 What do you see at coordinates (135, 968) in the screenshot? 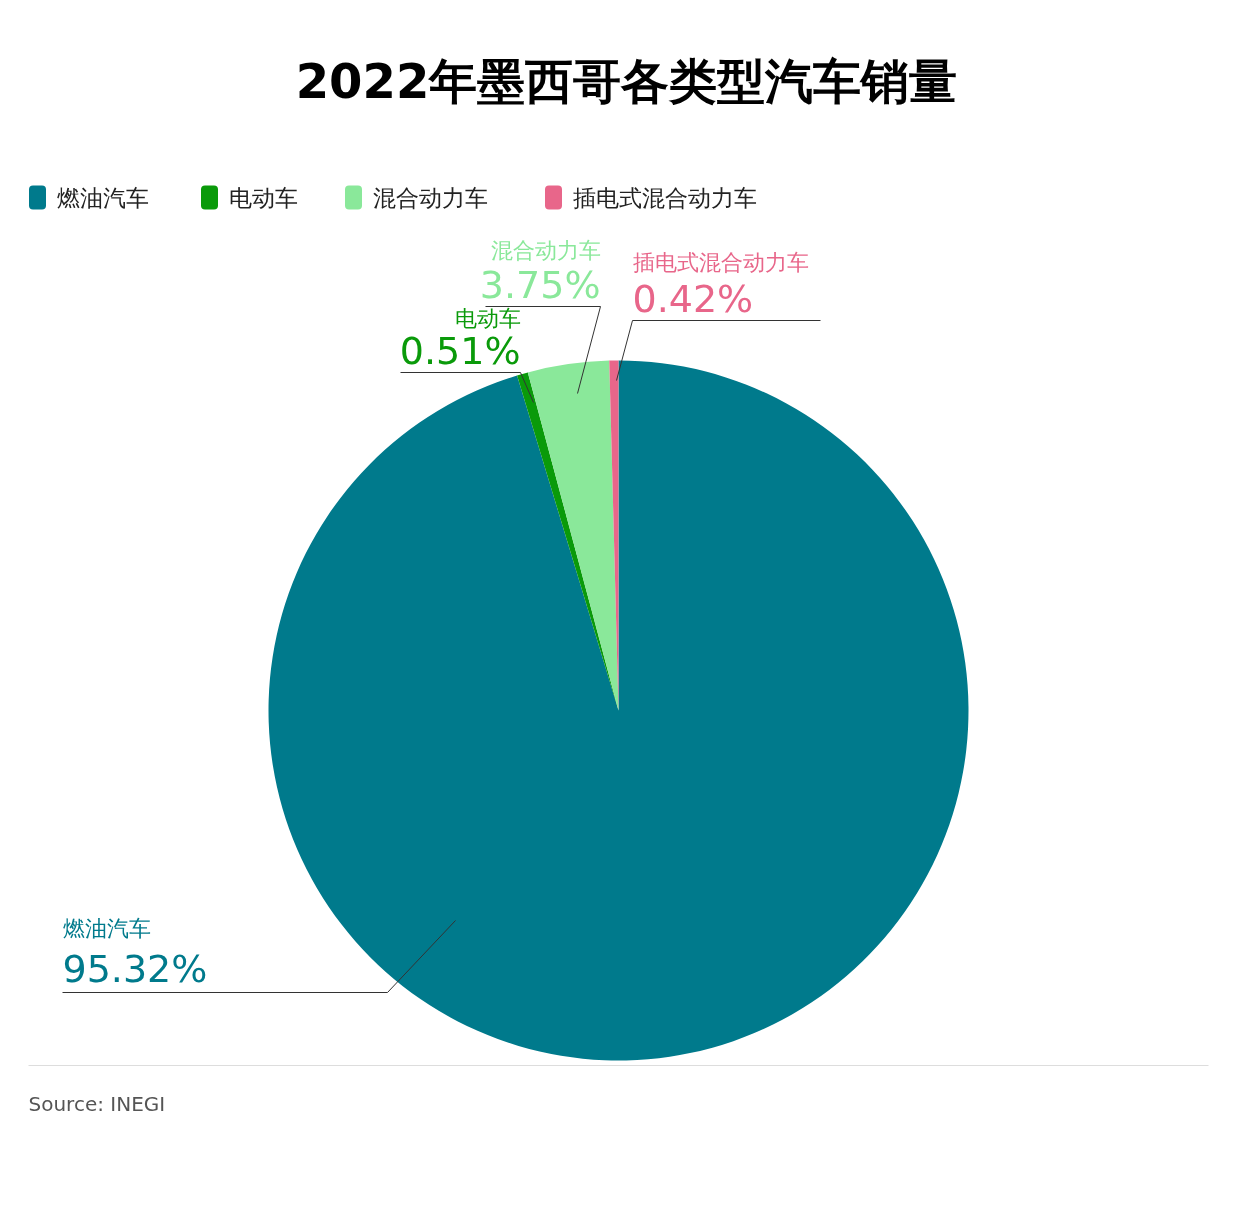
I see `data-label: 95.32%` at bounding box center [135, 968].